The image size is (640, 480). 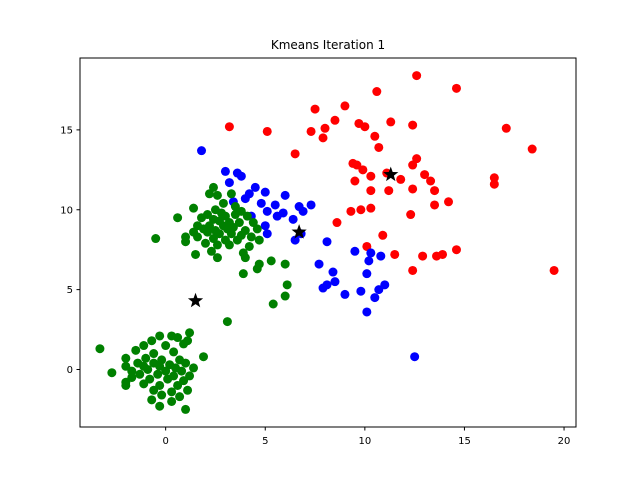 I want to click on x-tick-label-20: 20, so click(x=564, y=441).